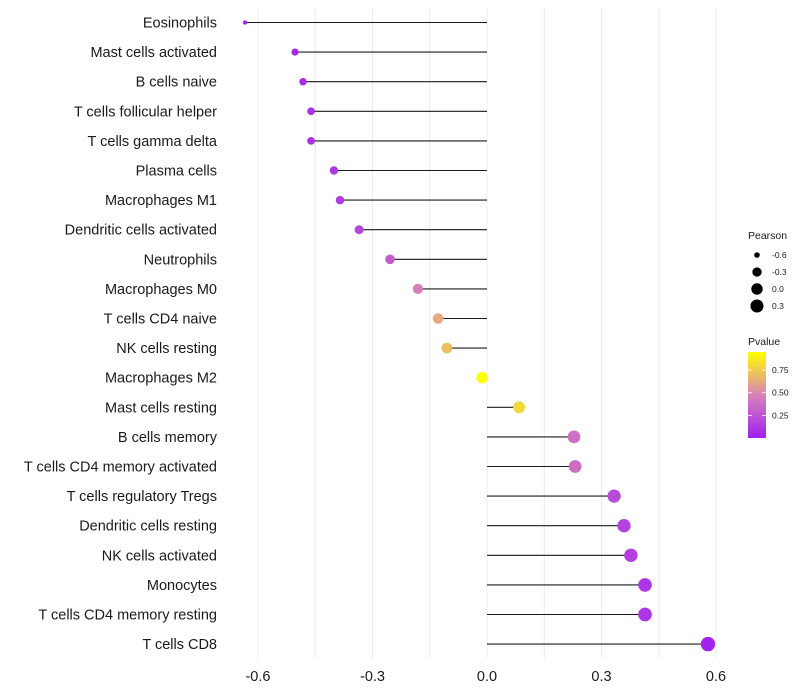  I want to click on legend-pvalue-title: Pvalue, so click(764, 342).